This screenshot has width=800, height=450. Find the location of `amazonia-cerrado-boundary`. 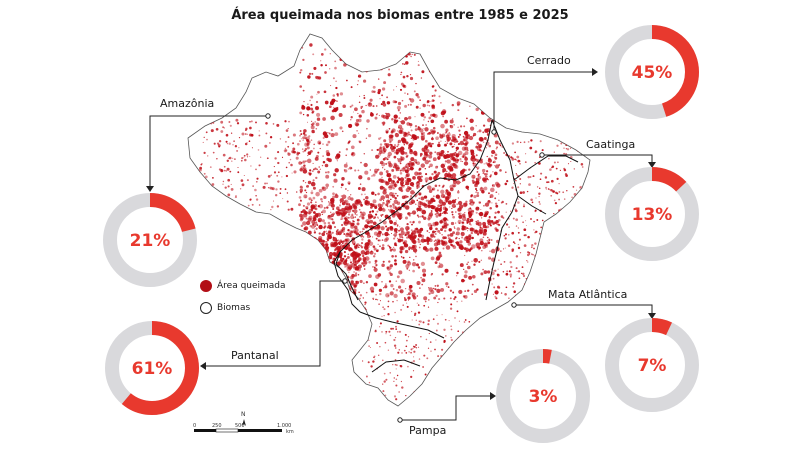

amazonia-cerrado-boundary is located at coordinates (414, 210).